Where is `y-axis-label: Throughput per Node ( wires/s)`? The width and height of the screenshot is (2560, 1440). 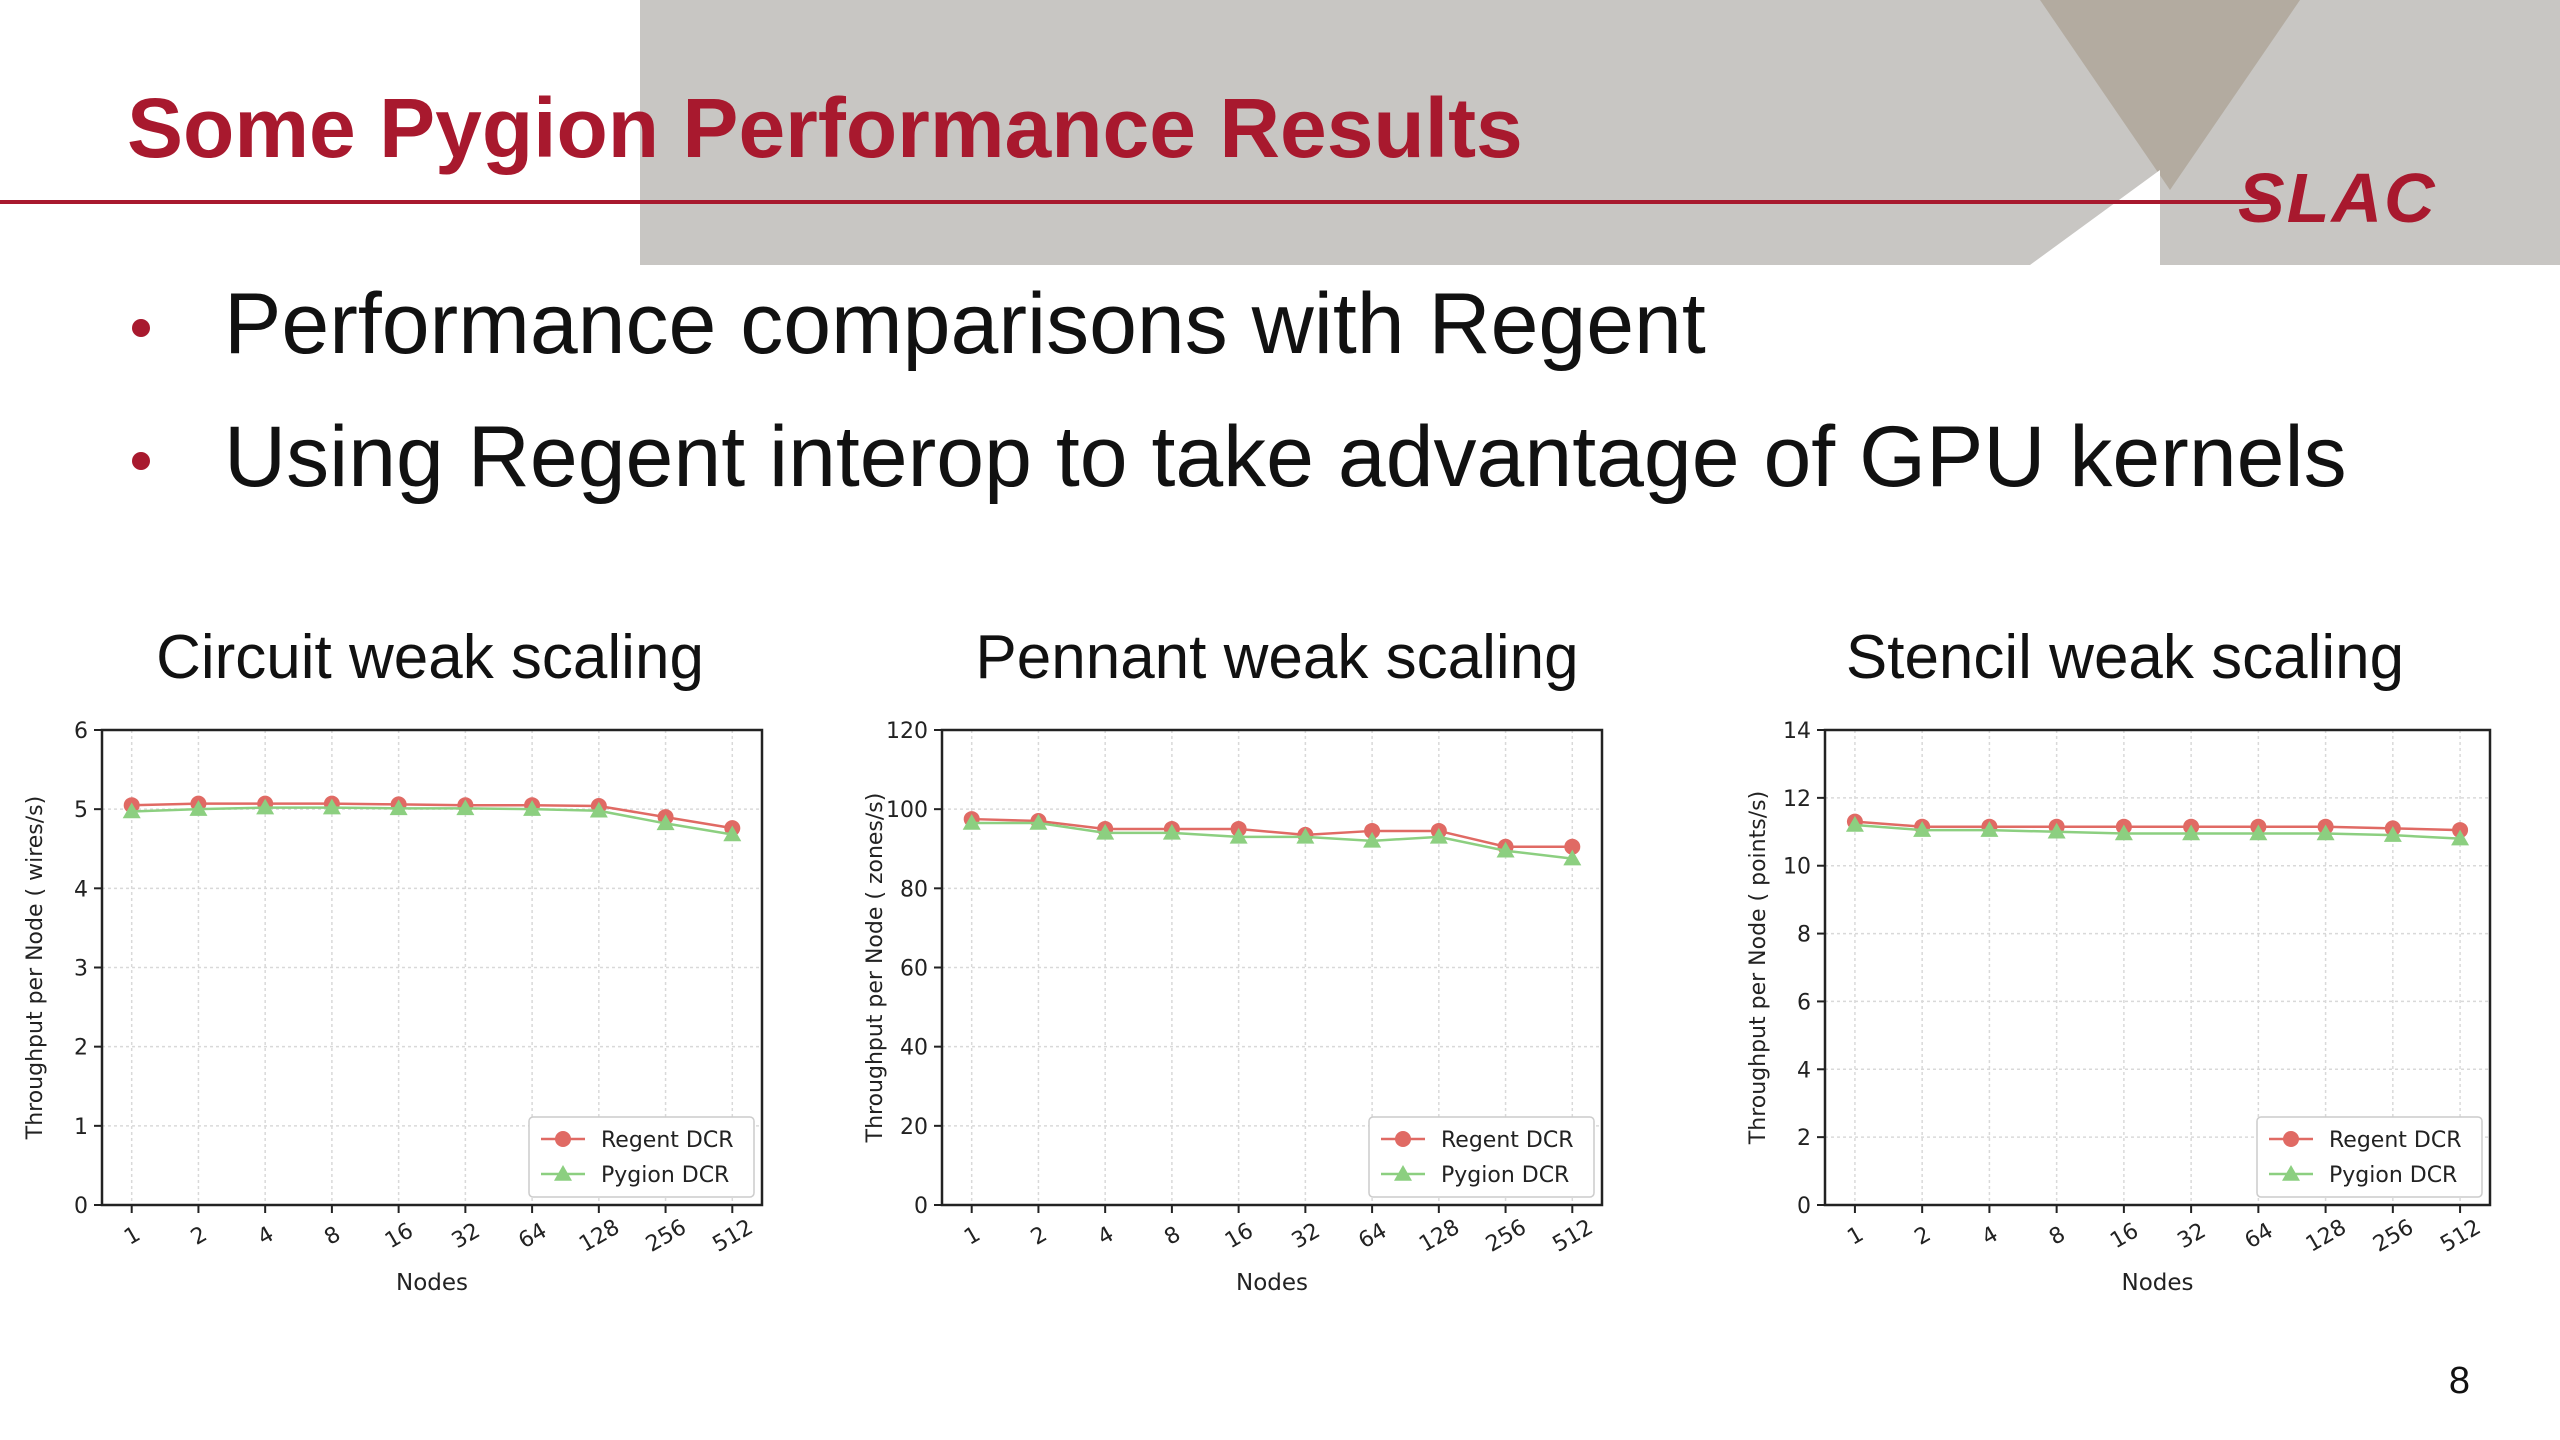
y-axis-label: Throughput per Node ( wires/s) is located at coordinates (35, 968).